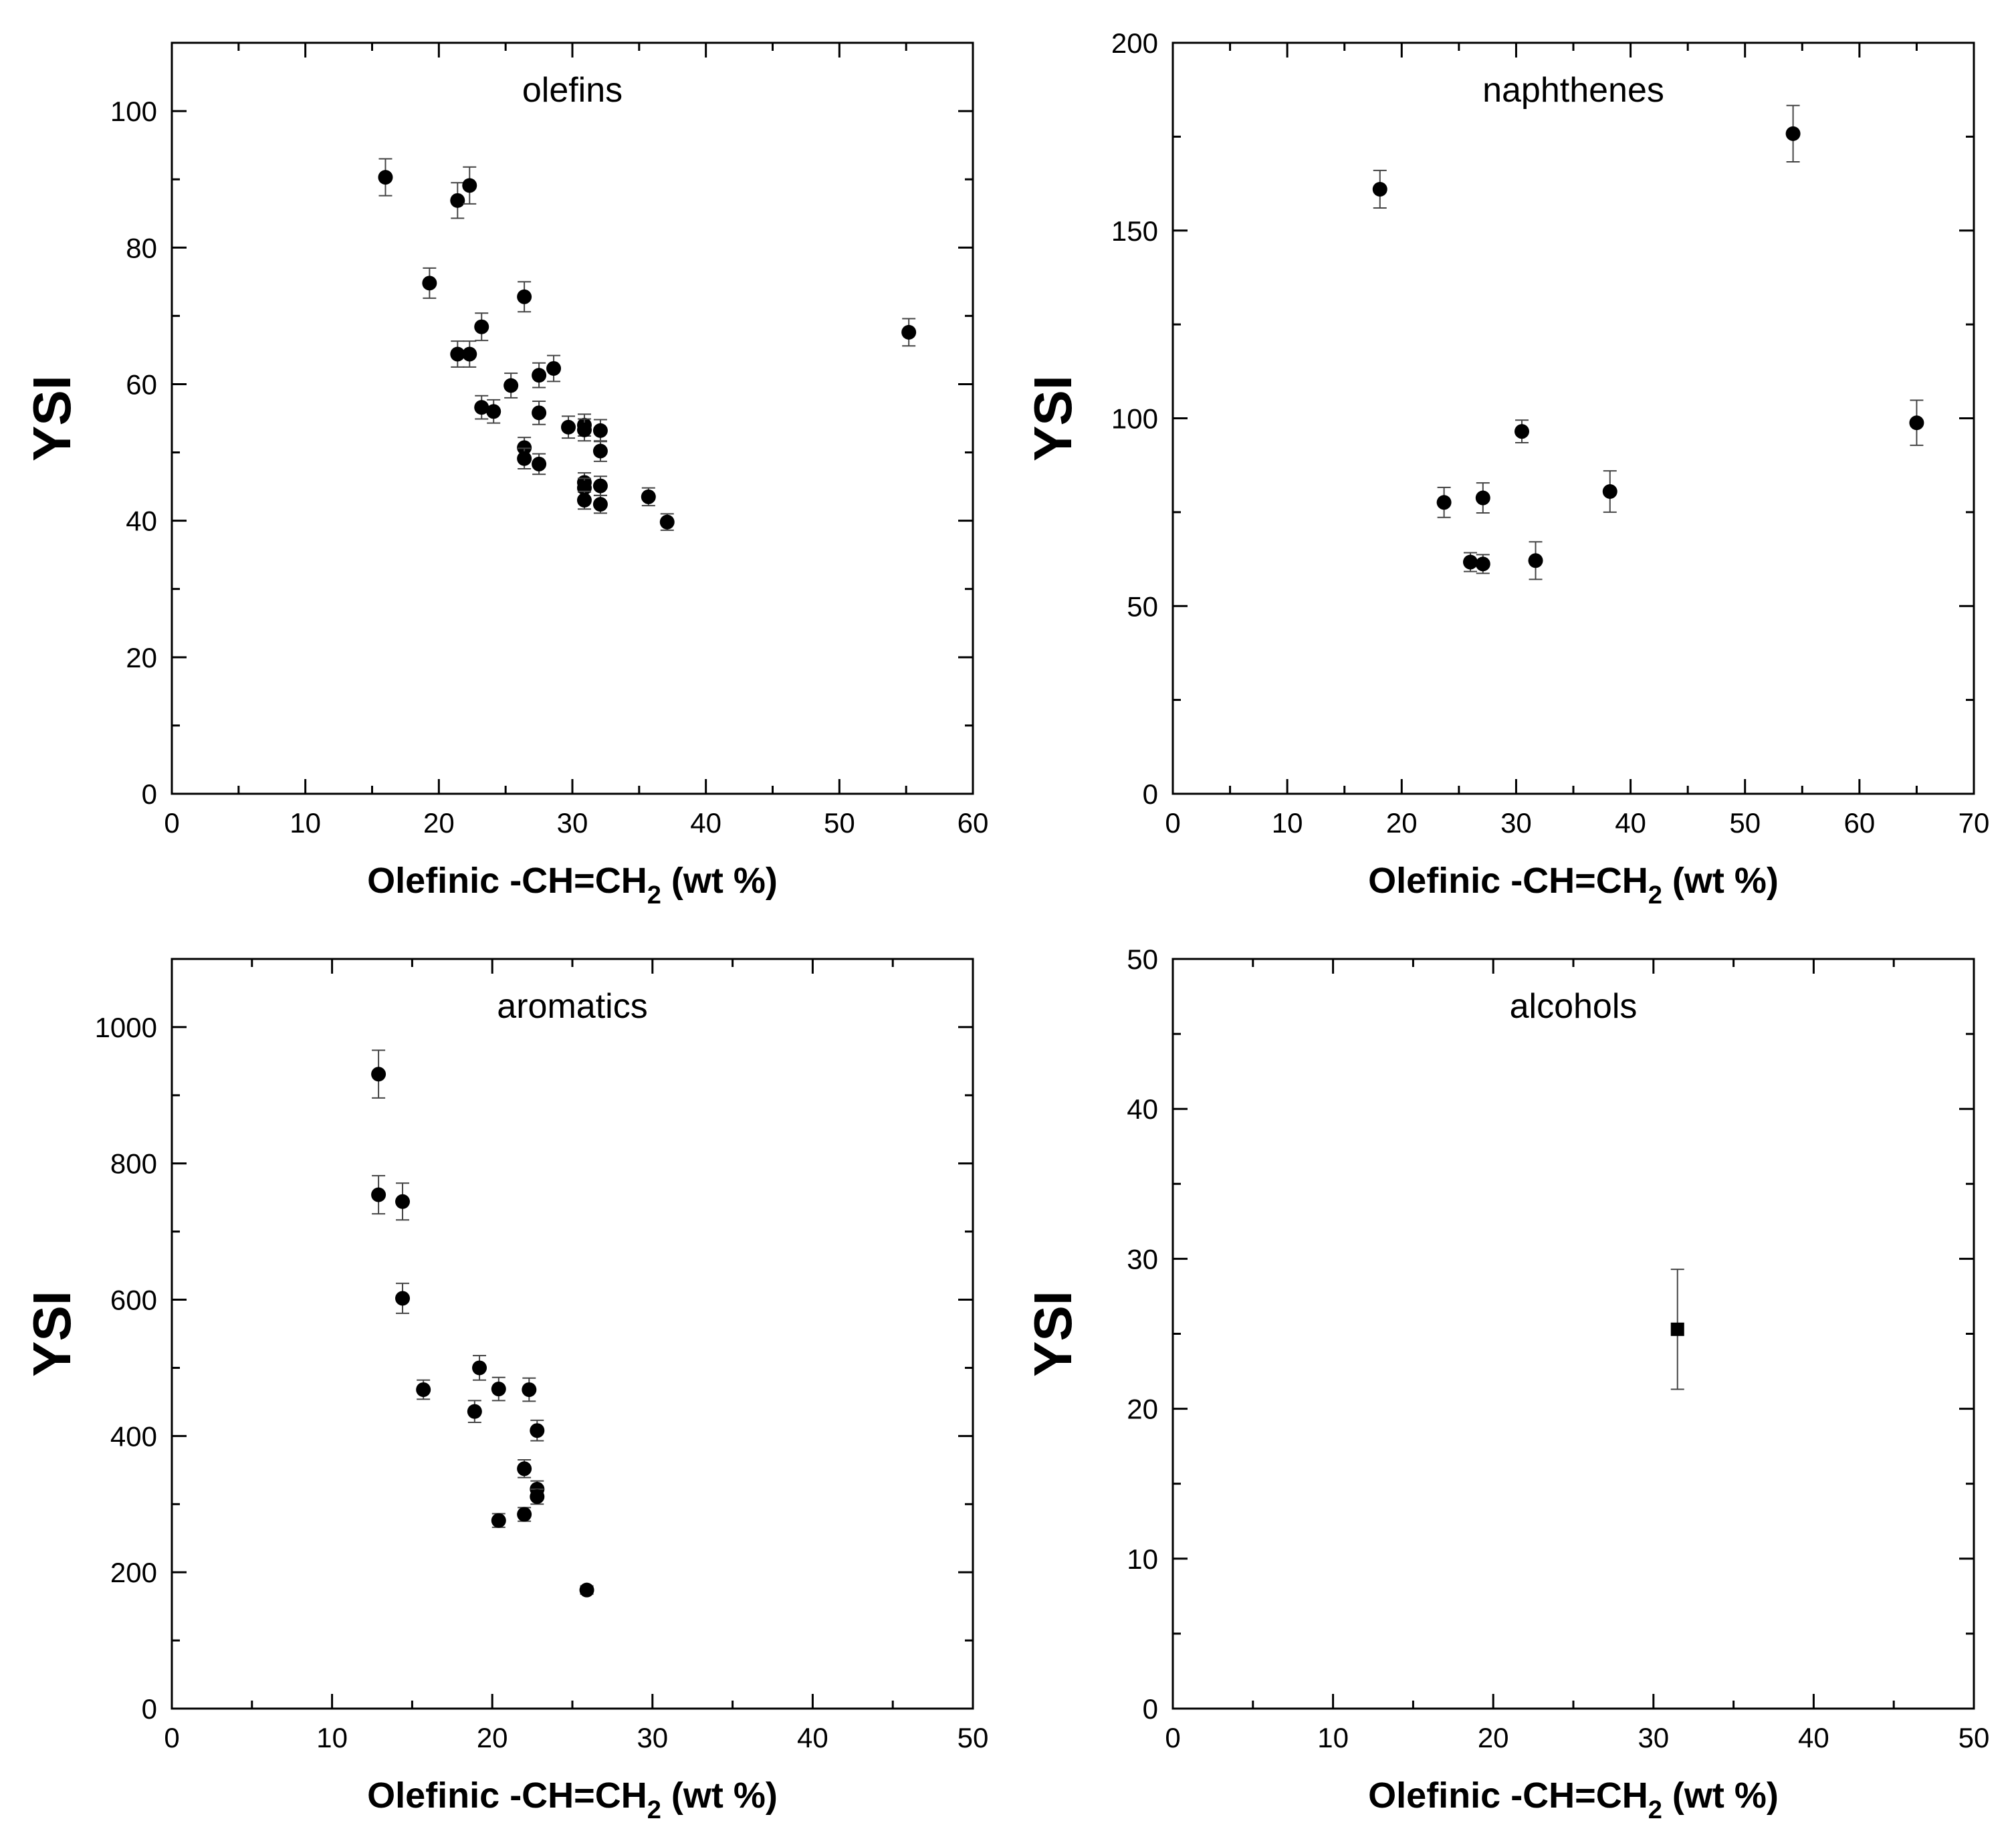 This screenshot has width=2016, height=1839. I want to click on panel-title: olefins, so click(572, 90).